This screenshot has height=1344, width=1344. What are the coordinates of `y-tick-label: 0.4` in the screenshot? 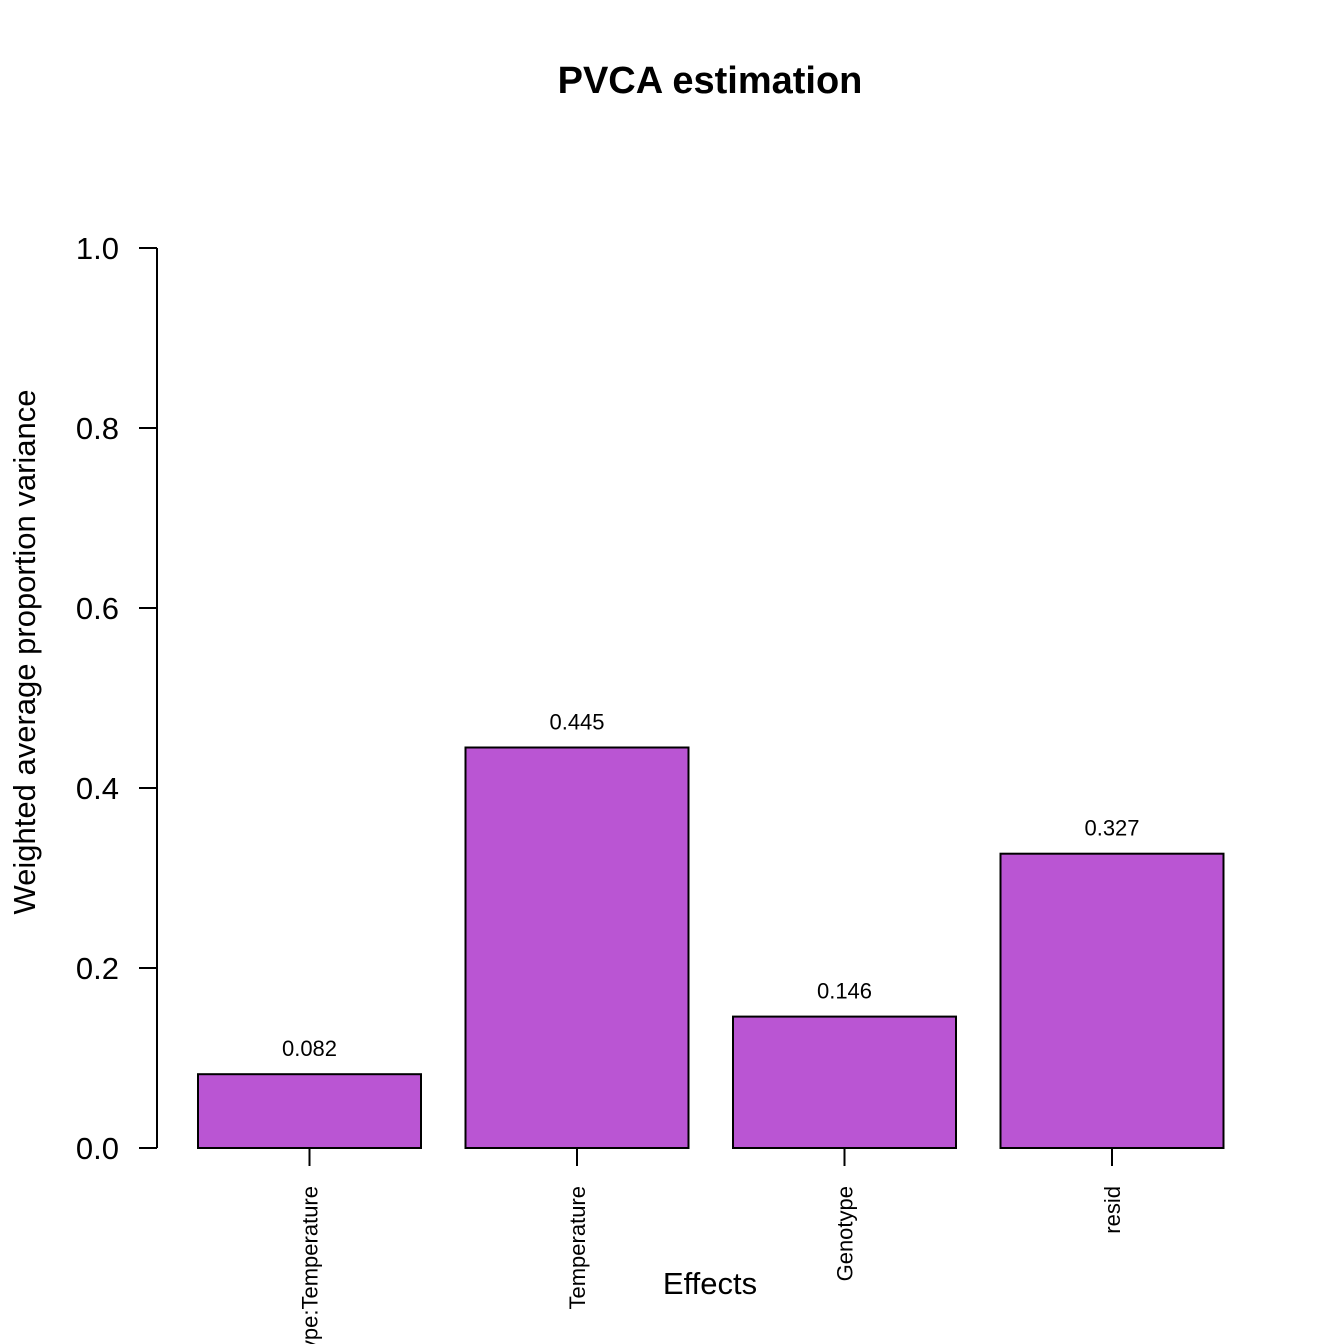 It's located at (97, 788).